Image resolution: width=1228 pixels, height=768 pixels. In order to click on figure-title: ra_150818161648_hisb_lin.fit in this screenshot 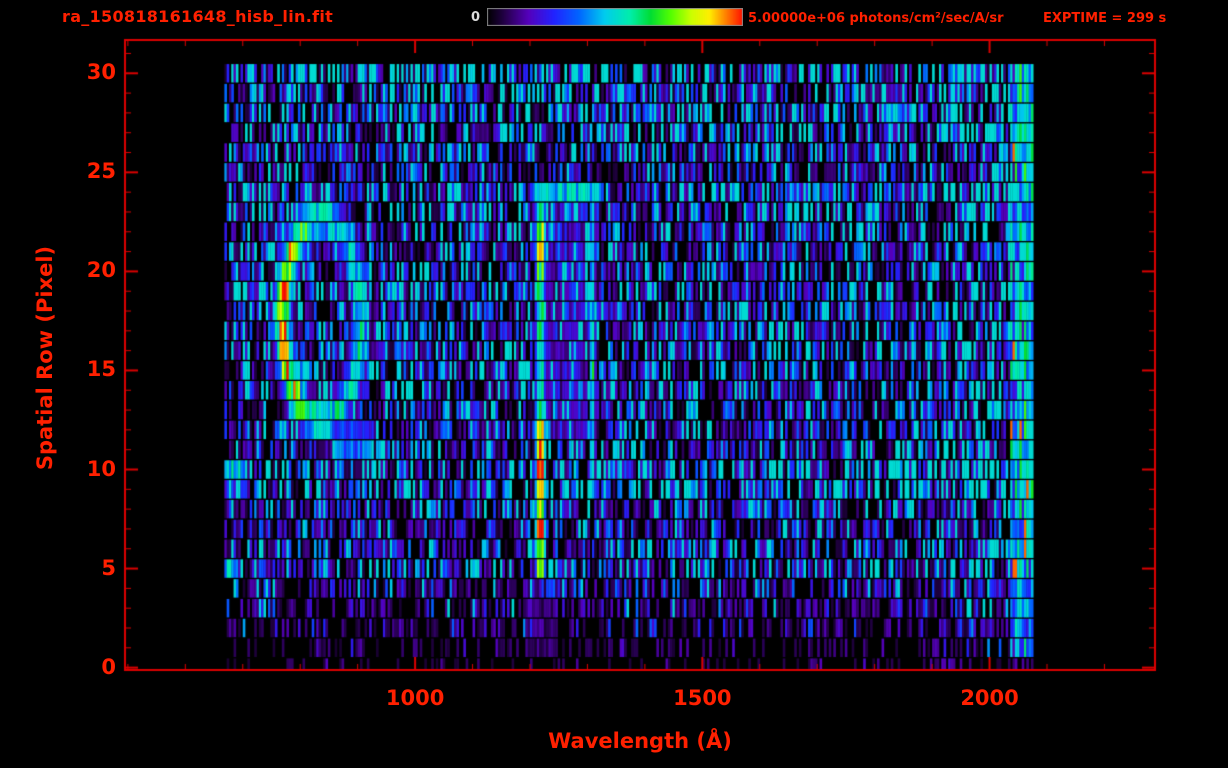, I will do `click(198, 16)`.